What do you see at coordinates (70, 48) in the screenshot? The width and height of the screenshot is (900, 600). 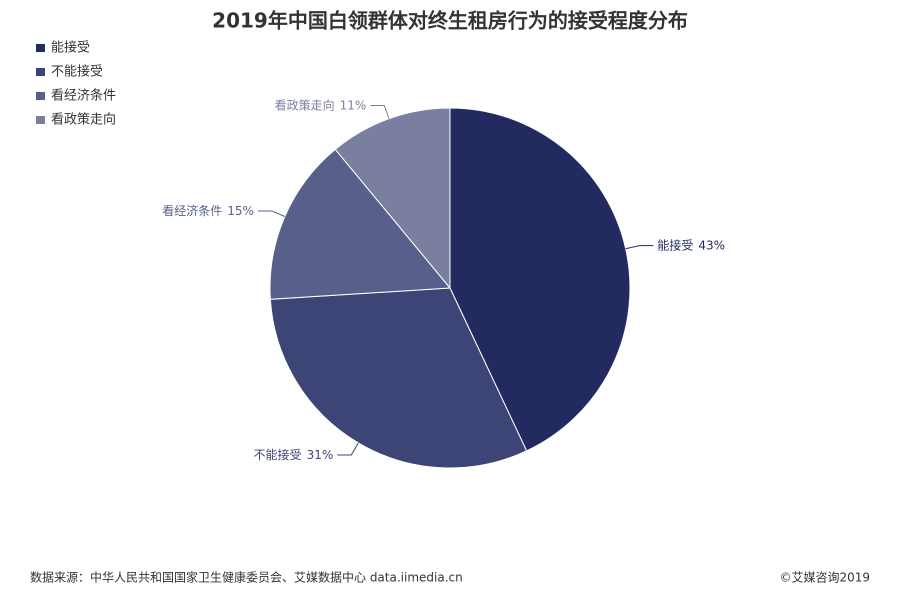 I see `legend-label: 能接受` at bounding box center [70, 48].